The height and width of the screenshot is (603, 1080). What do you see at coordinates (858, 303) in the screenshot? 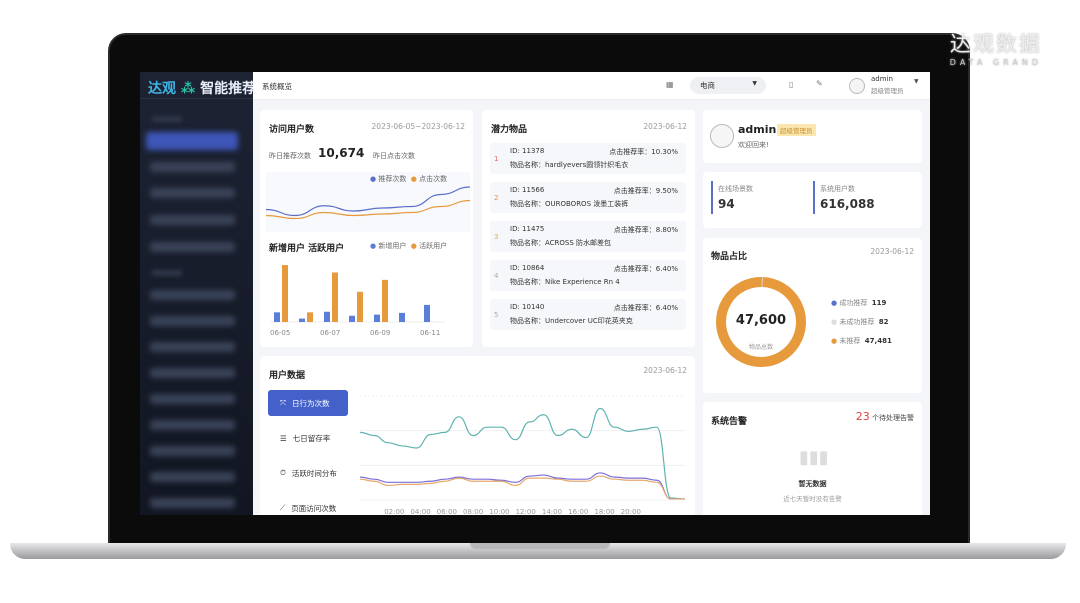
I see `ratio-legend-item: ● 成功推荐 119` at bounding box center [858, 303].